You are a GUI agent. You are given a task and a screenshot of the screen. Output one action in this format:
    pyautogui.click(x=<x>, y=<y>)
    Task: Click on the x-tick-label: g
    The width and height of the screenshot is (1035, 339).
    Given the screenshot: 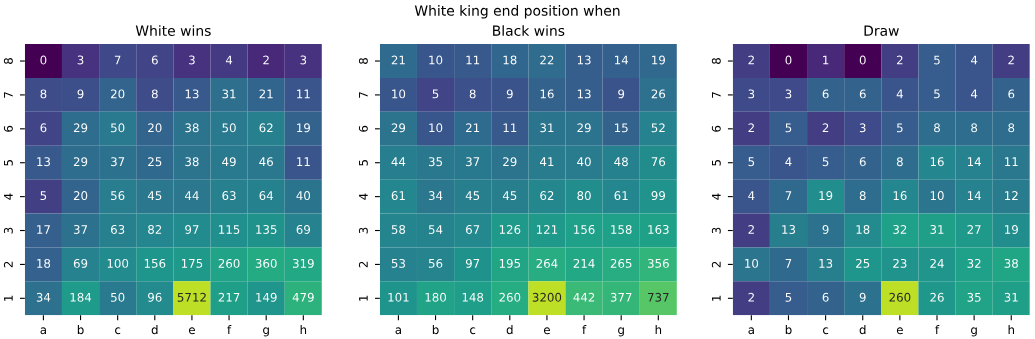 What is the action you would take?
    pyautogui.click(x=621, y=332)
    